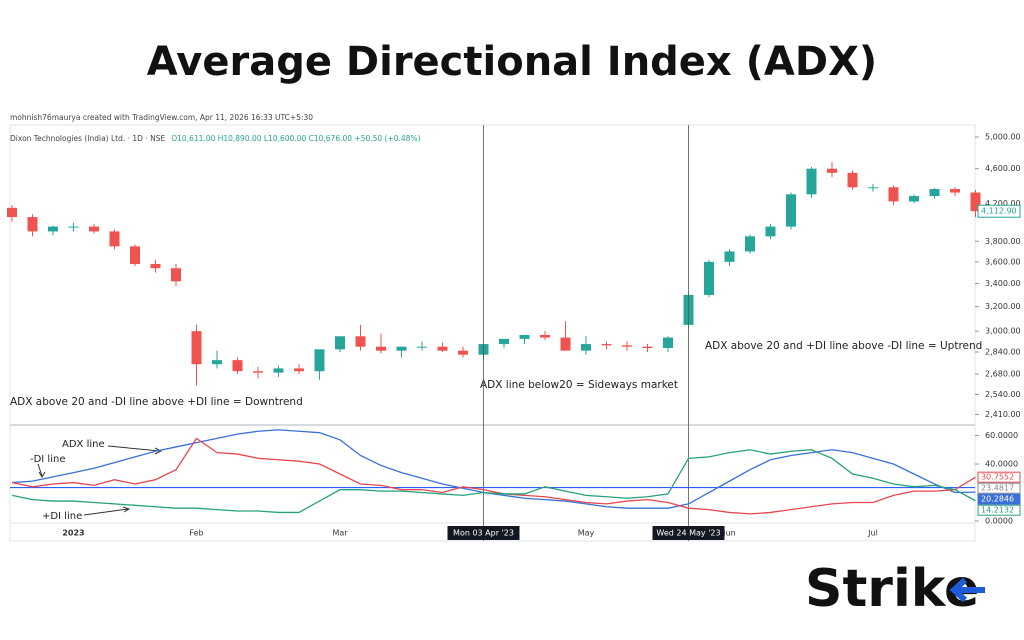 This screenshot has width=1024, height=640. What do you see at coordinates (340, 533) in the screenshot?
I see `x-tick-label: Mar` at bounding box center [340, 533].